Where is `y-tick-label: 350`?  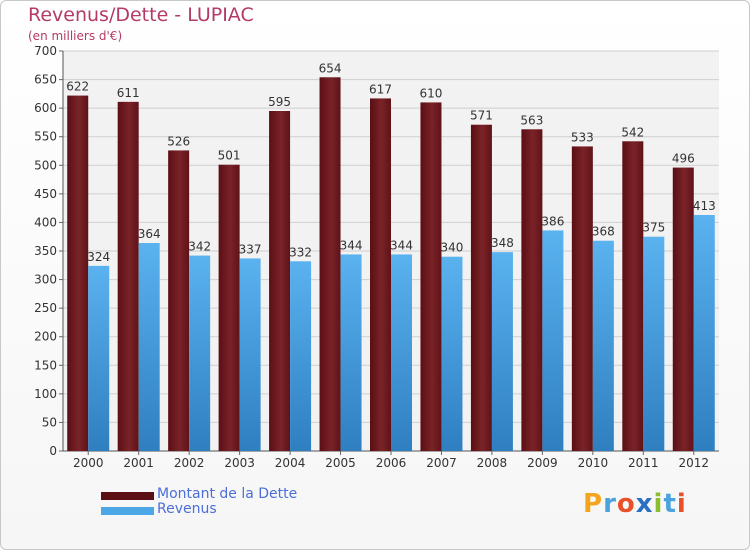
y-tick-label: 350 is located at coordinates (45, 251).